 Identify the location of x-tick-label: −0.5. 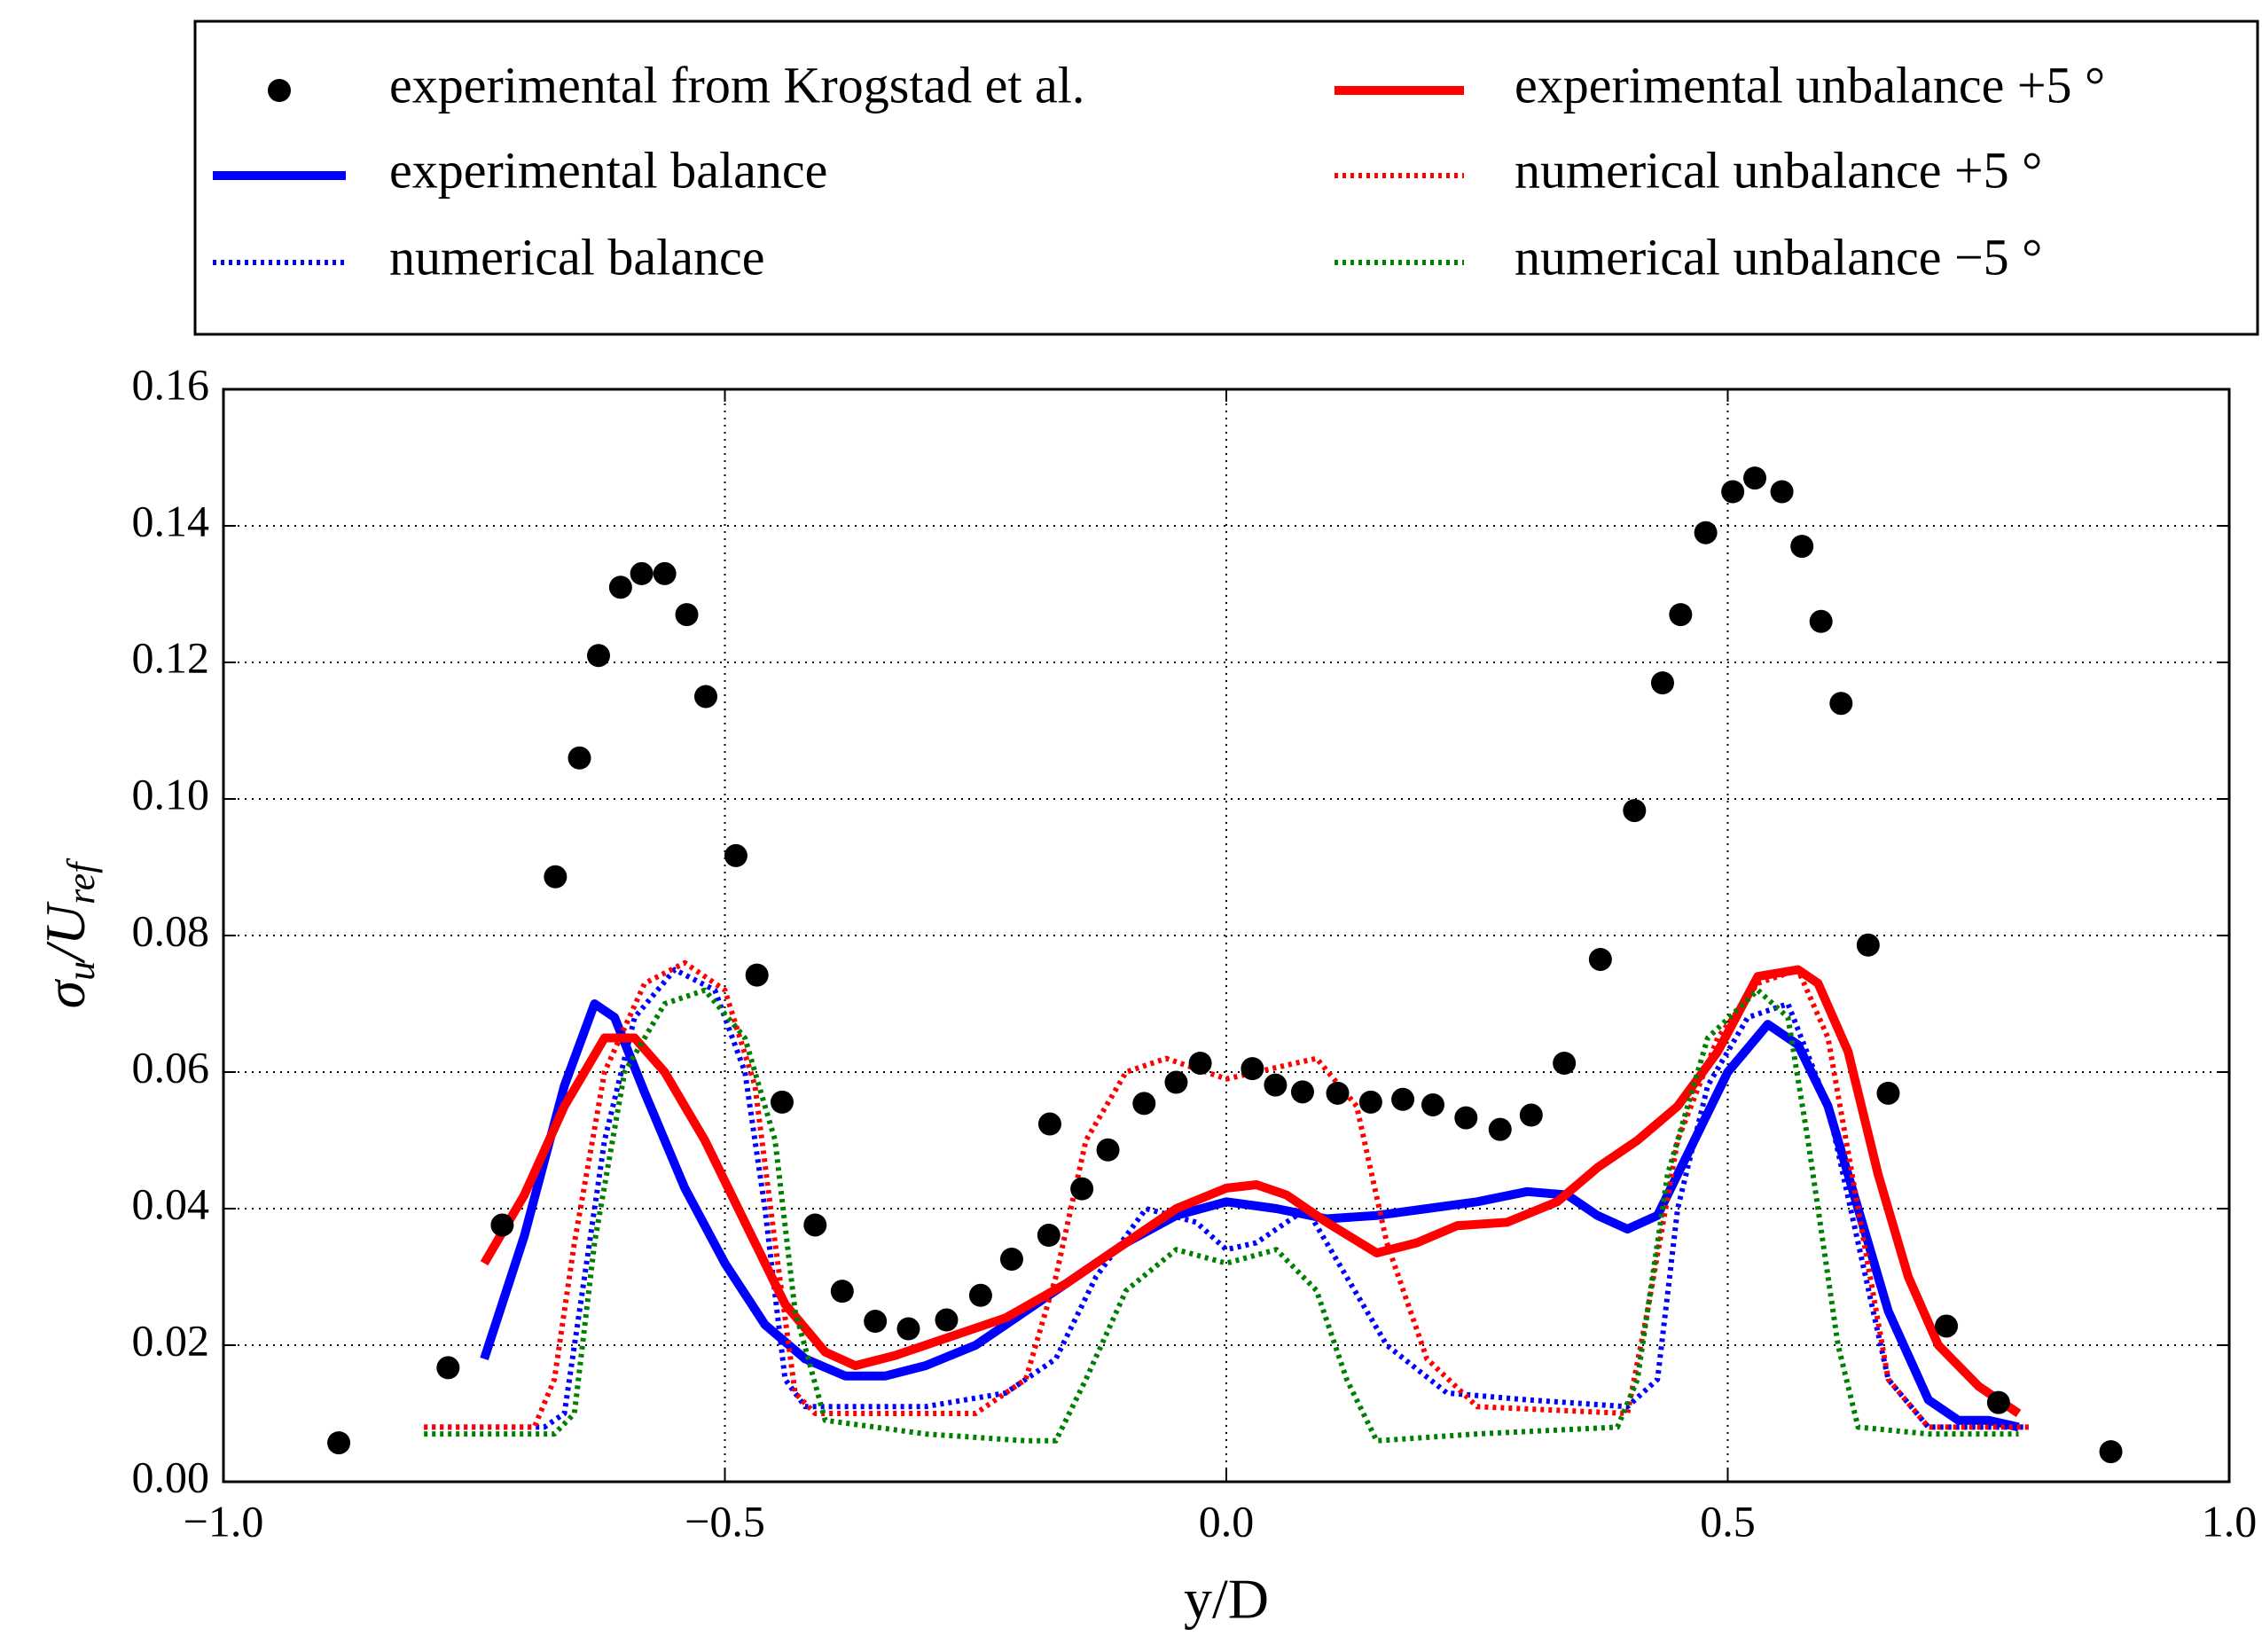
(725, 1521).